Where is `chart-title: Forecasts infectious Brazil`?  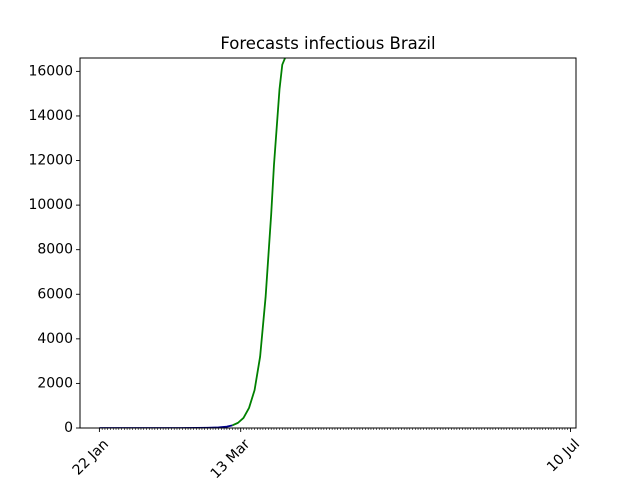 chart-title: Forecasts infectious Brazil is located at coordinates (327, 43).